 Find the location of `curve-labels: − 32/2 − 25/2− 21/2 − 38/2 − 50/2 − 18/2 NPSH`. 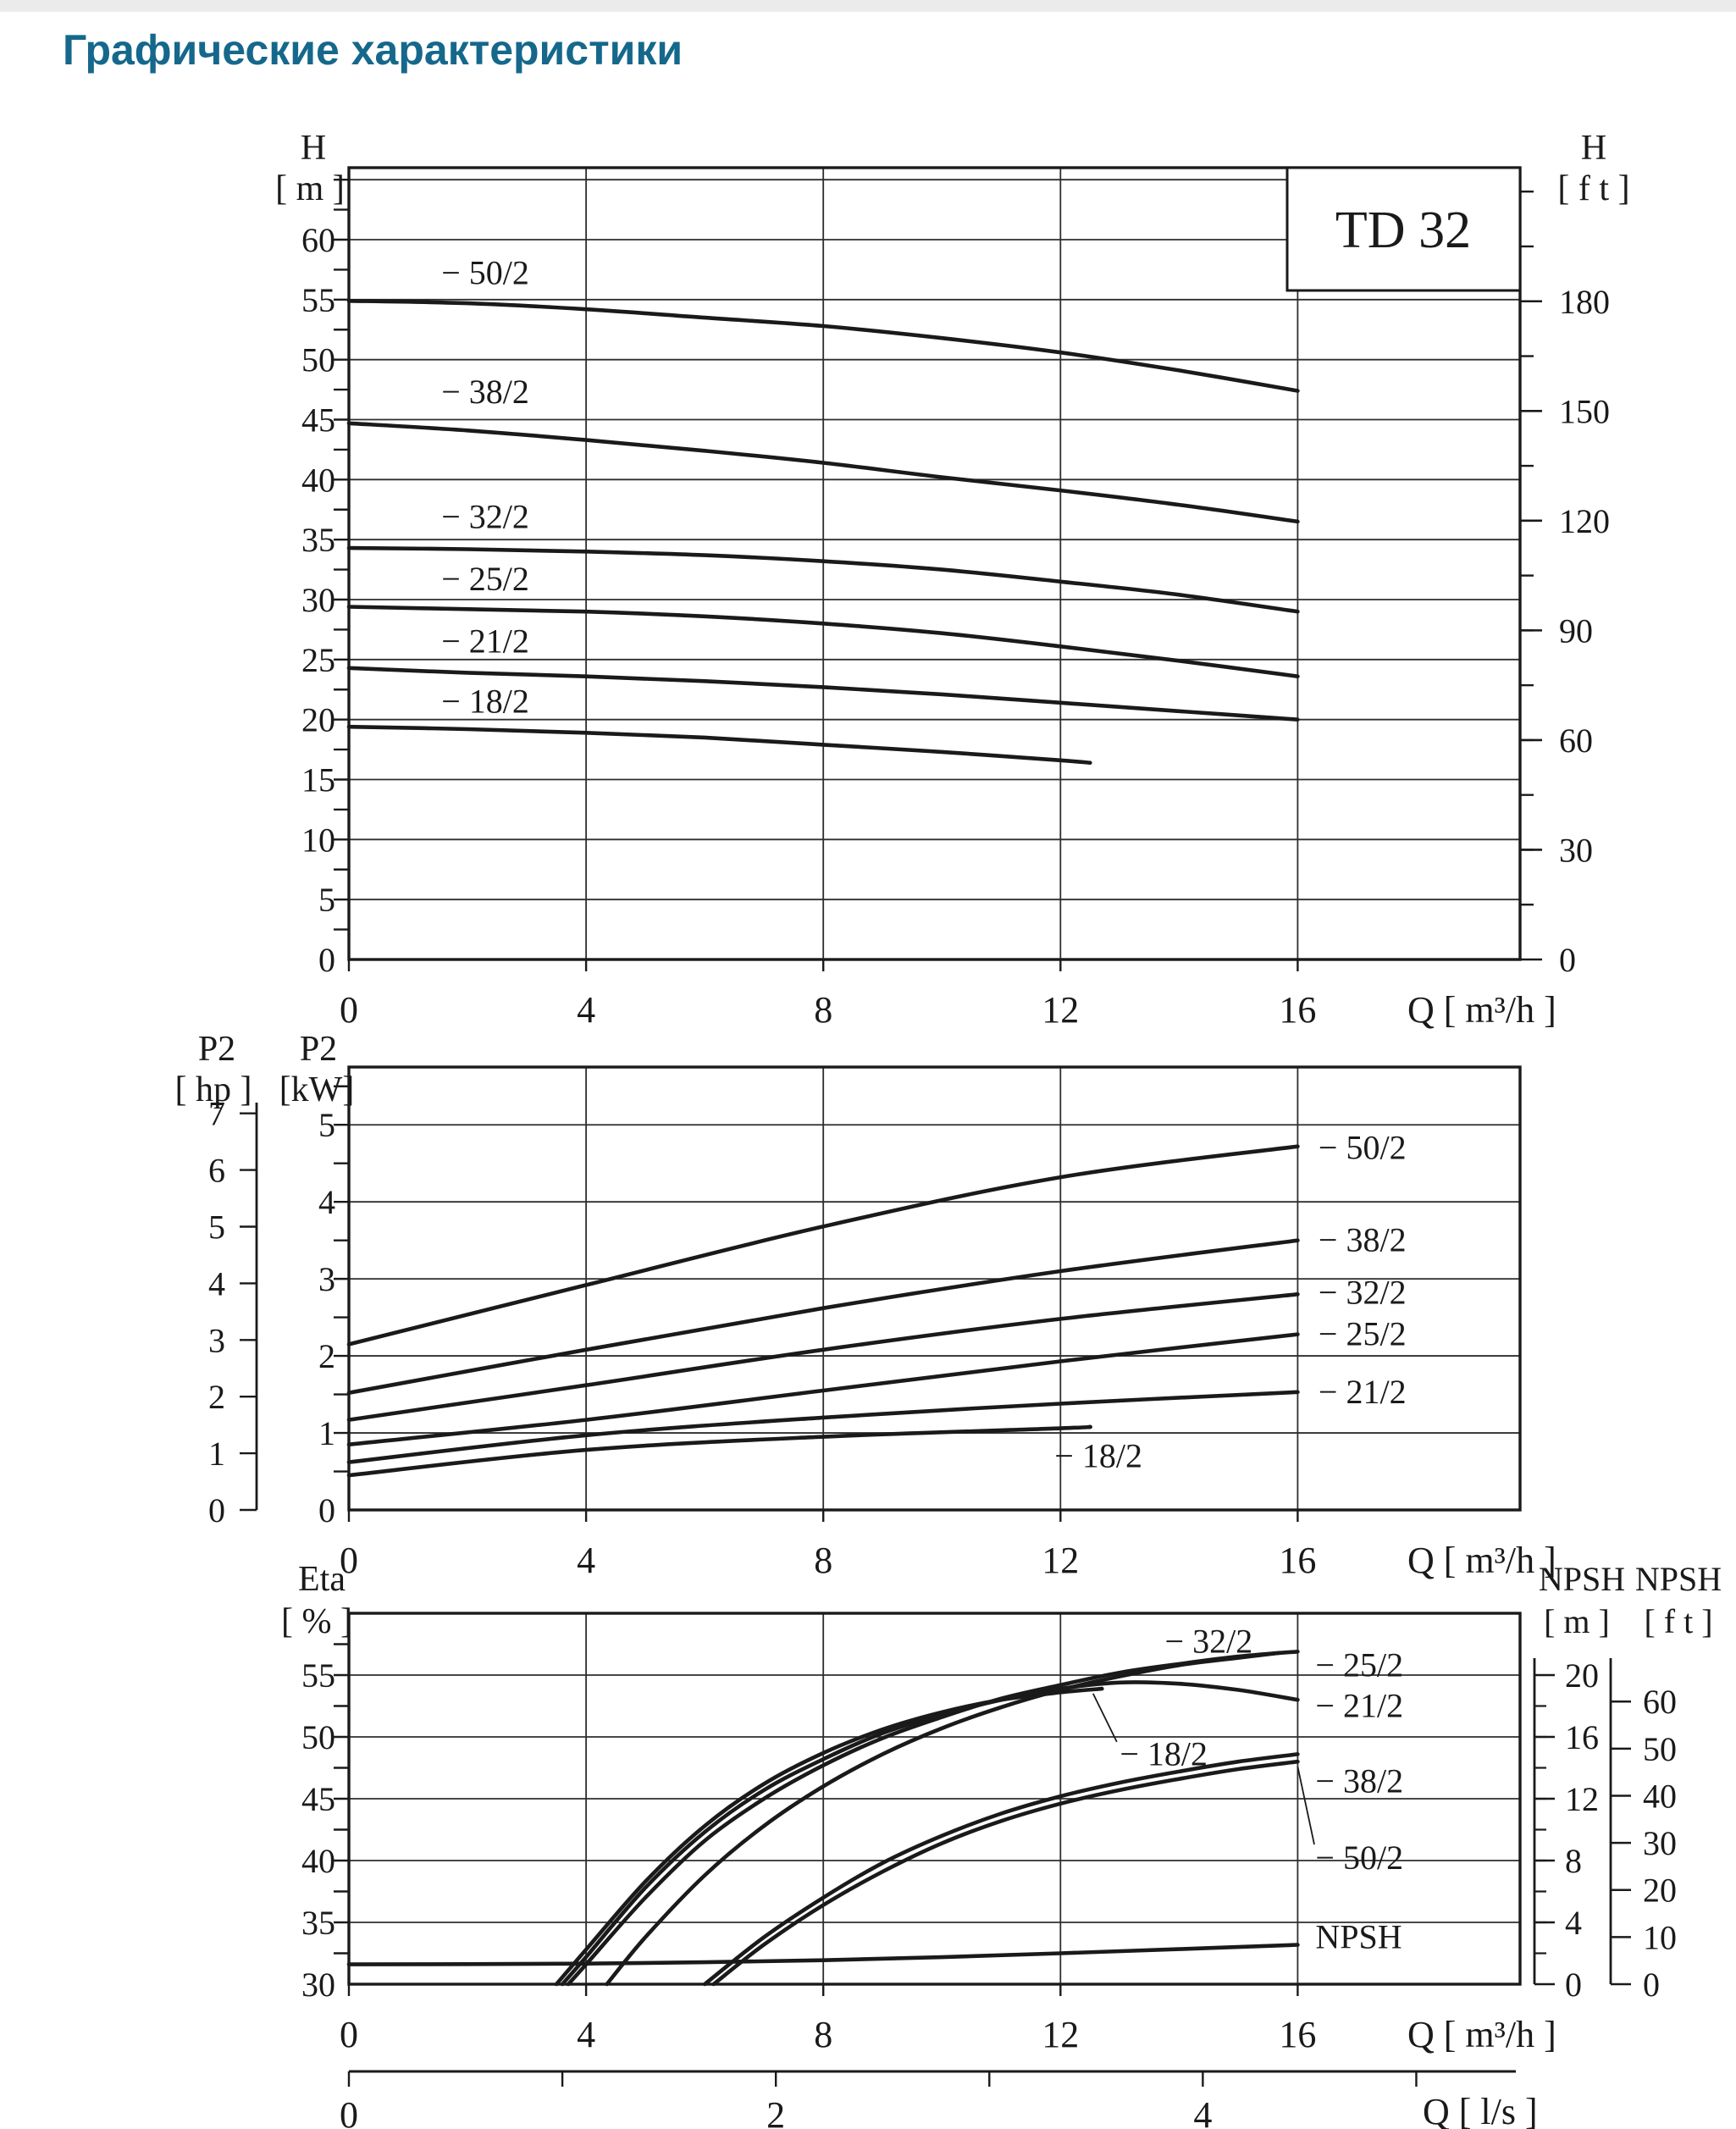

curve-labels: − 32/2 − 25/2− 21/2 − 38/2 − 50/2 − 18/2 NPSH is located at coordinates (1261, 1789).